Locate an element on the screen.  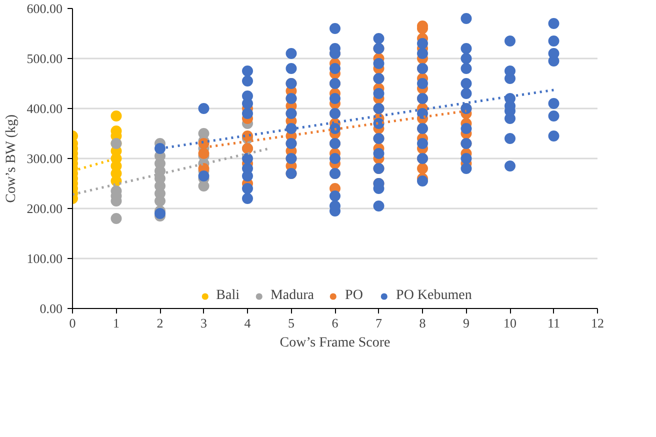
y-tick-label: 200.00 is located at coordinates (44, 208).